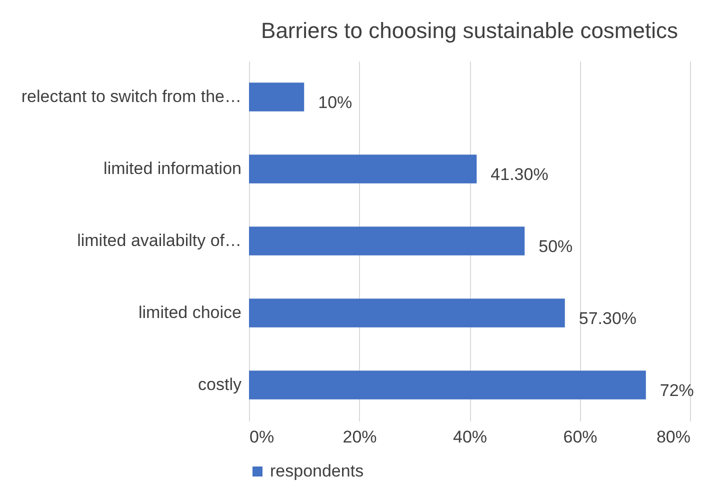 The height and width of the screenshot is (490, 720). What do you see at coordinates (317, 471) in the screenshot?
I see `legend-label: respondents` at bounding box center [317, 471].